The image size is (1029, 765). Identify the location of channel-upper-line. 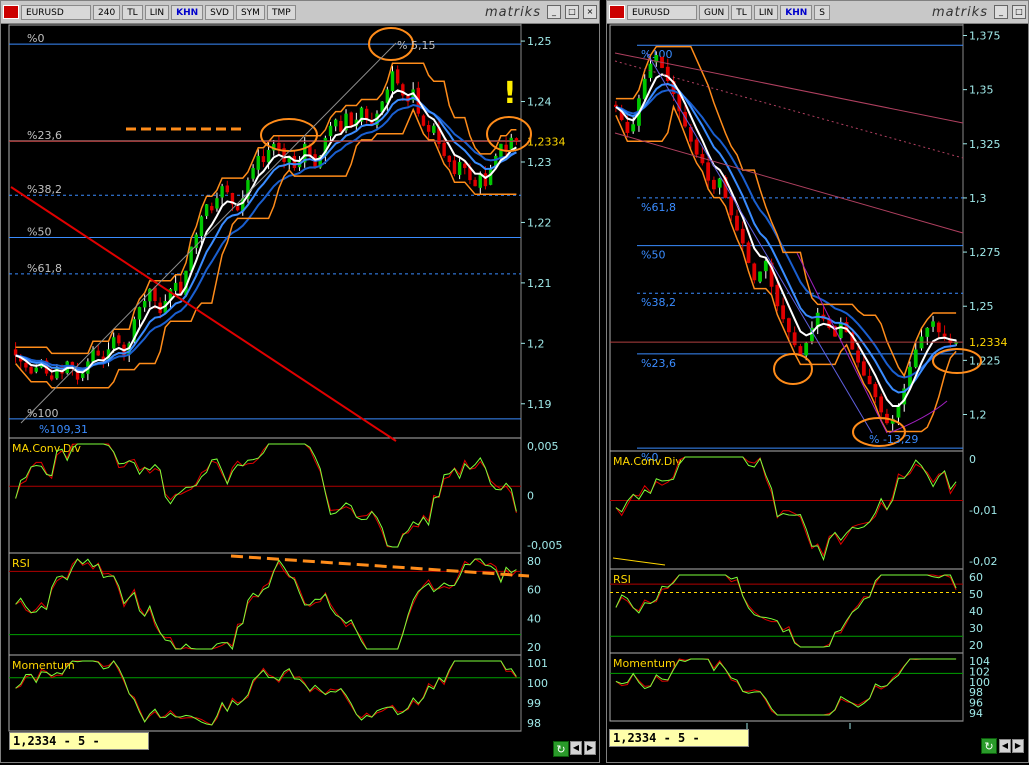
(786, 211).